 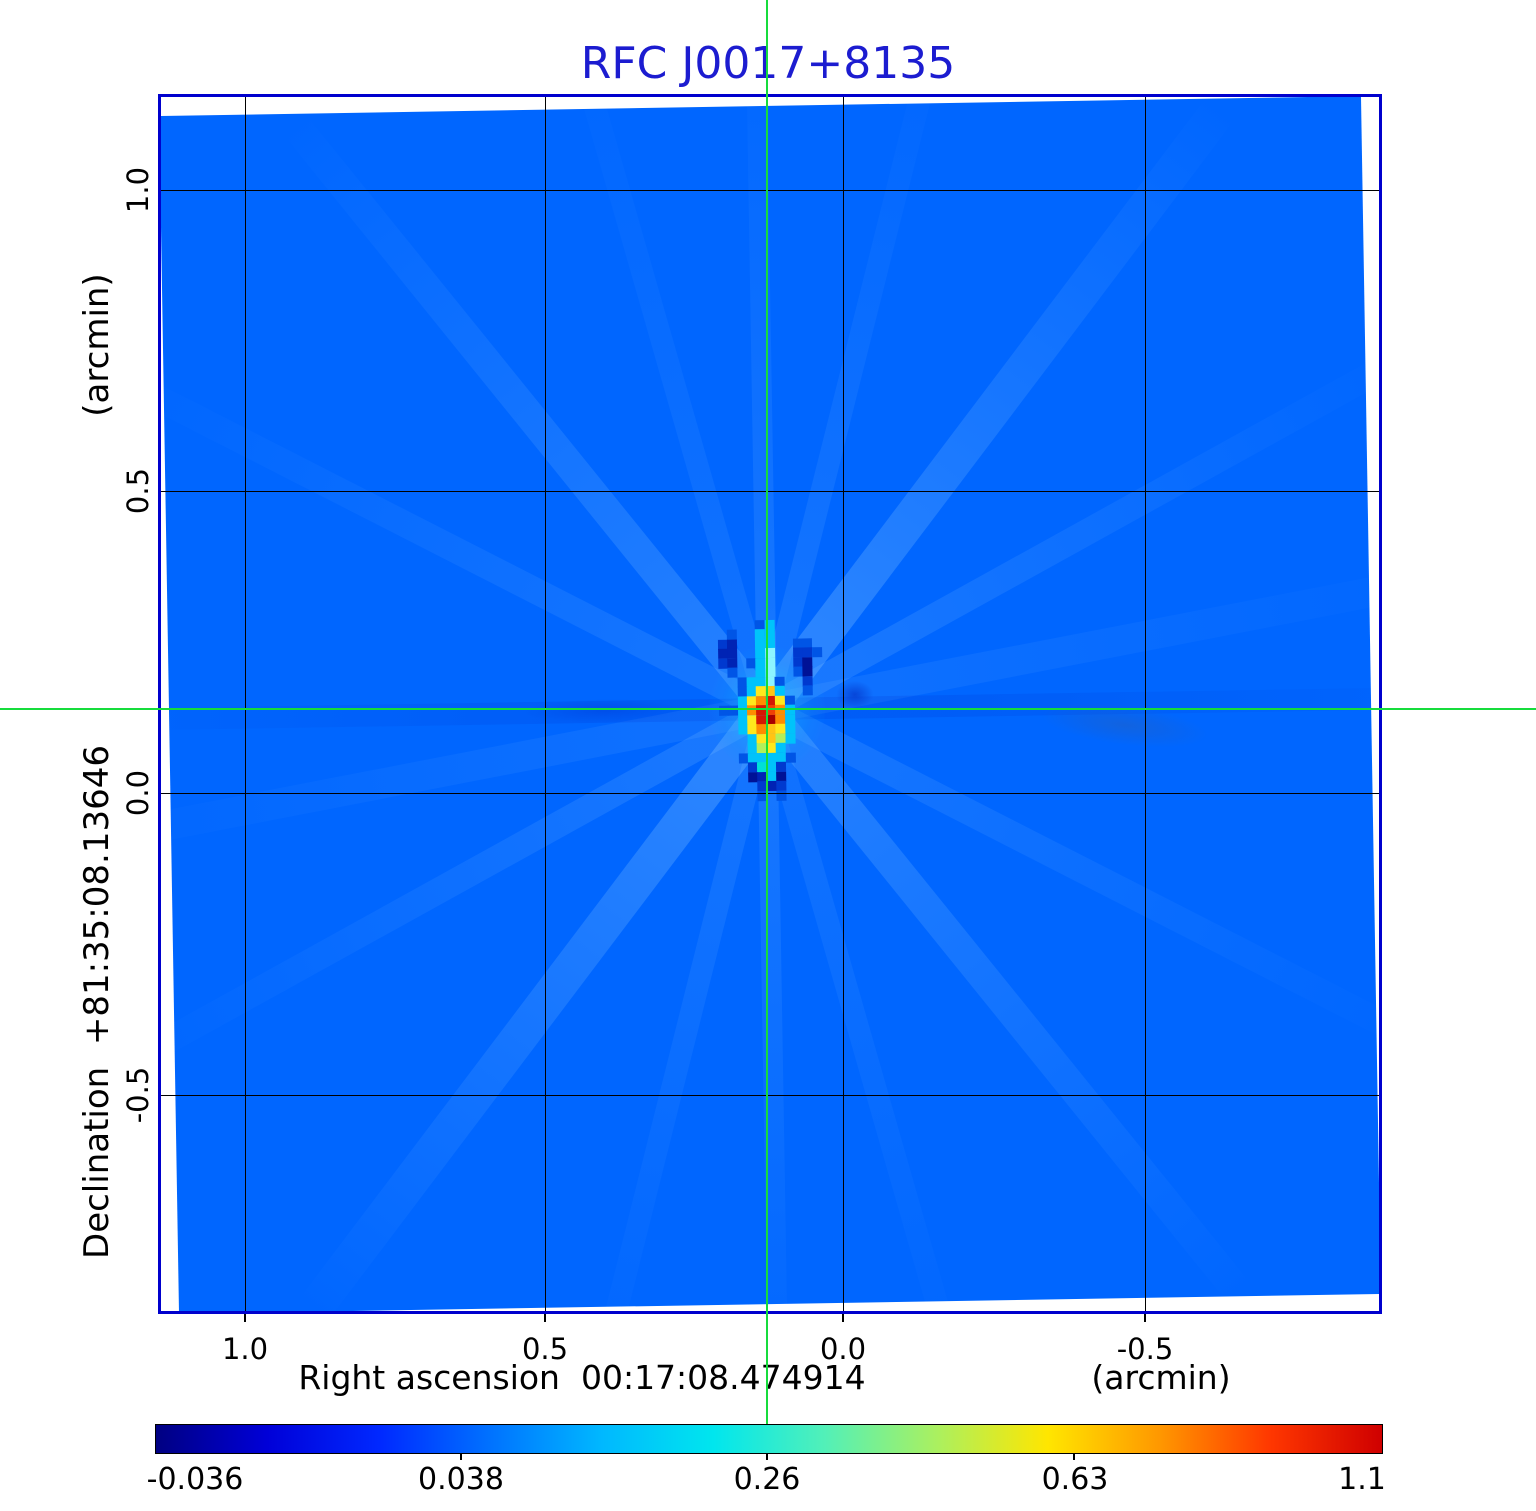 I want to click on crosshair-vertical, so click(x=767, y=712).